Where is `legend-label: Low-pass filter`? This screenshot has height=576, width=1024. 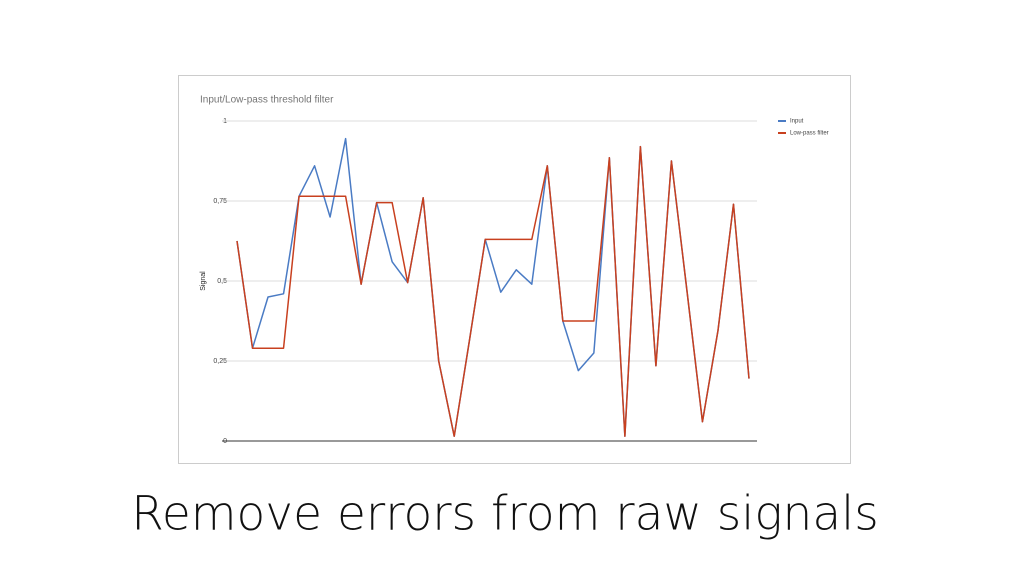 legend-label: Low-pass filter is located at coordinates (809, 134).